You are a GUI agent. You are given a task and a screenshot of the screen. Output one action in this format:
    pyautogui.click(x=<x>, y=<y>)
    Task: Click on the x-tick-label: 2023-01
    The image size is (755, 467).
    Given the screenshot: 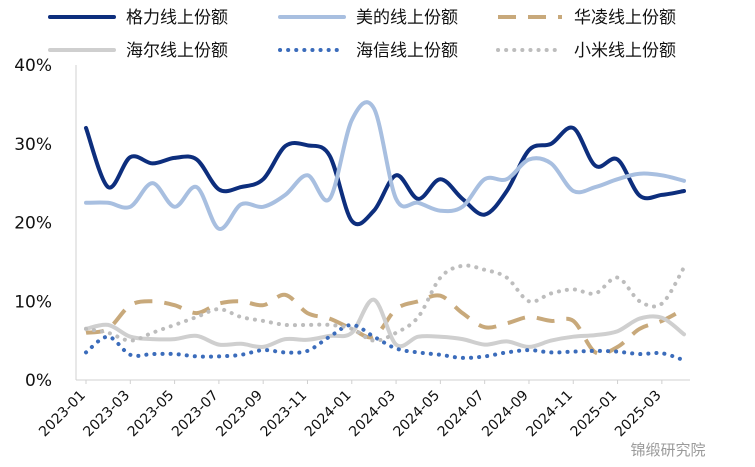 What is the action you would take?
    pyautogui.click(x=62, y=414)
    